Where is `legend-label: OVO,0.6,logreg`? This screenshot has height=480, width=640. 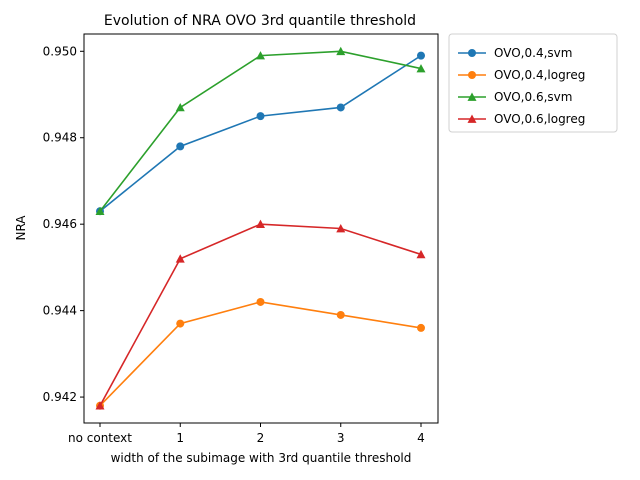
legend-label: OVO,0.6,logreg is located at coordinates (539, 119).